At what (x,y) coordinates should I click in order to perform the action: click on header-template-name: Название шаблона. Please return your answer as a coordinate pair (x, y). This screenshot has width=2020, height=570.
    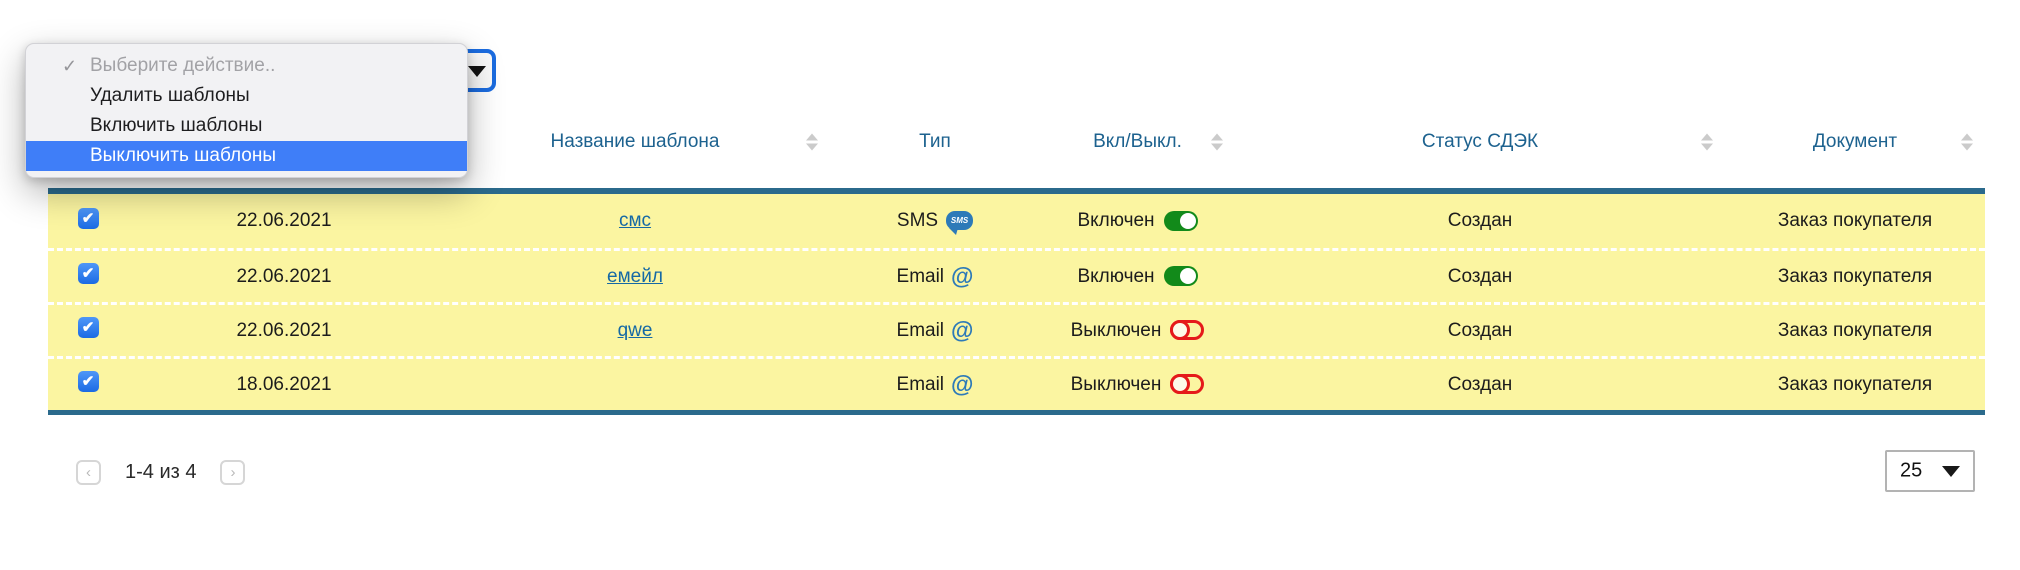
    Looking at the image, I should click on (635, 142).